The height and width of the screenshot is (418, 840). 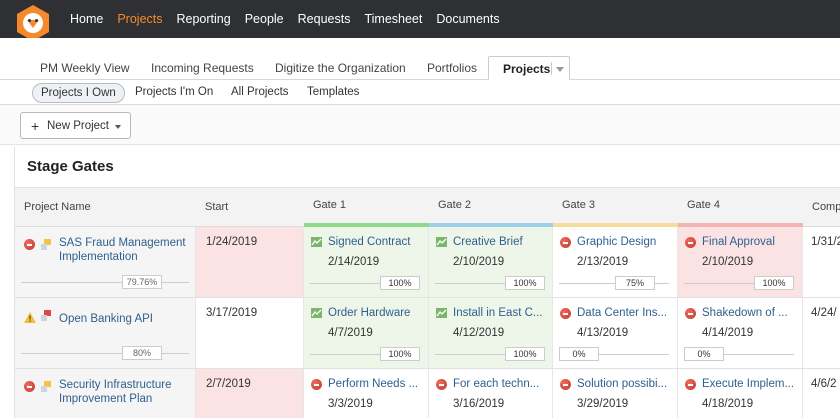 What do you see at coordinates (560, 69) in the screenshot?
I see `chevron-down-icon` at bounding box center [560, 69].